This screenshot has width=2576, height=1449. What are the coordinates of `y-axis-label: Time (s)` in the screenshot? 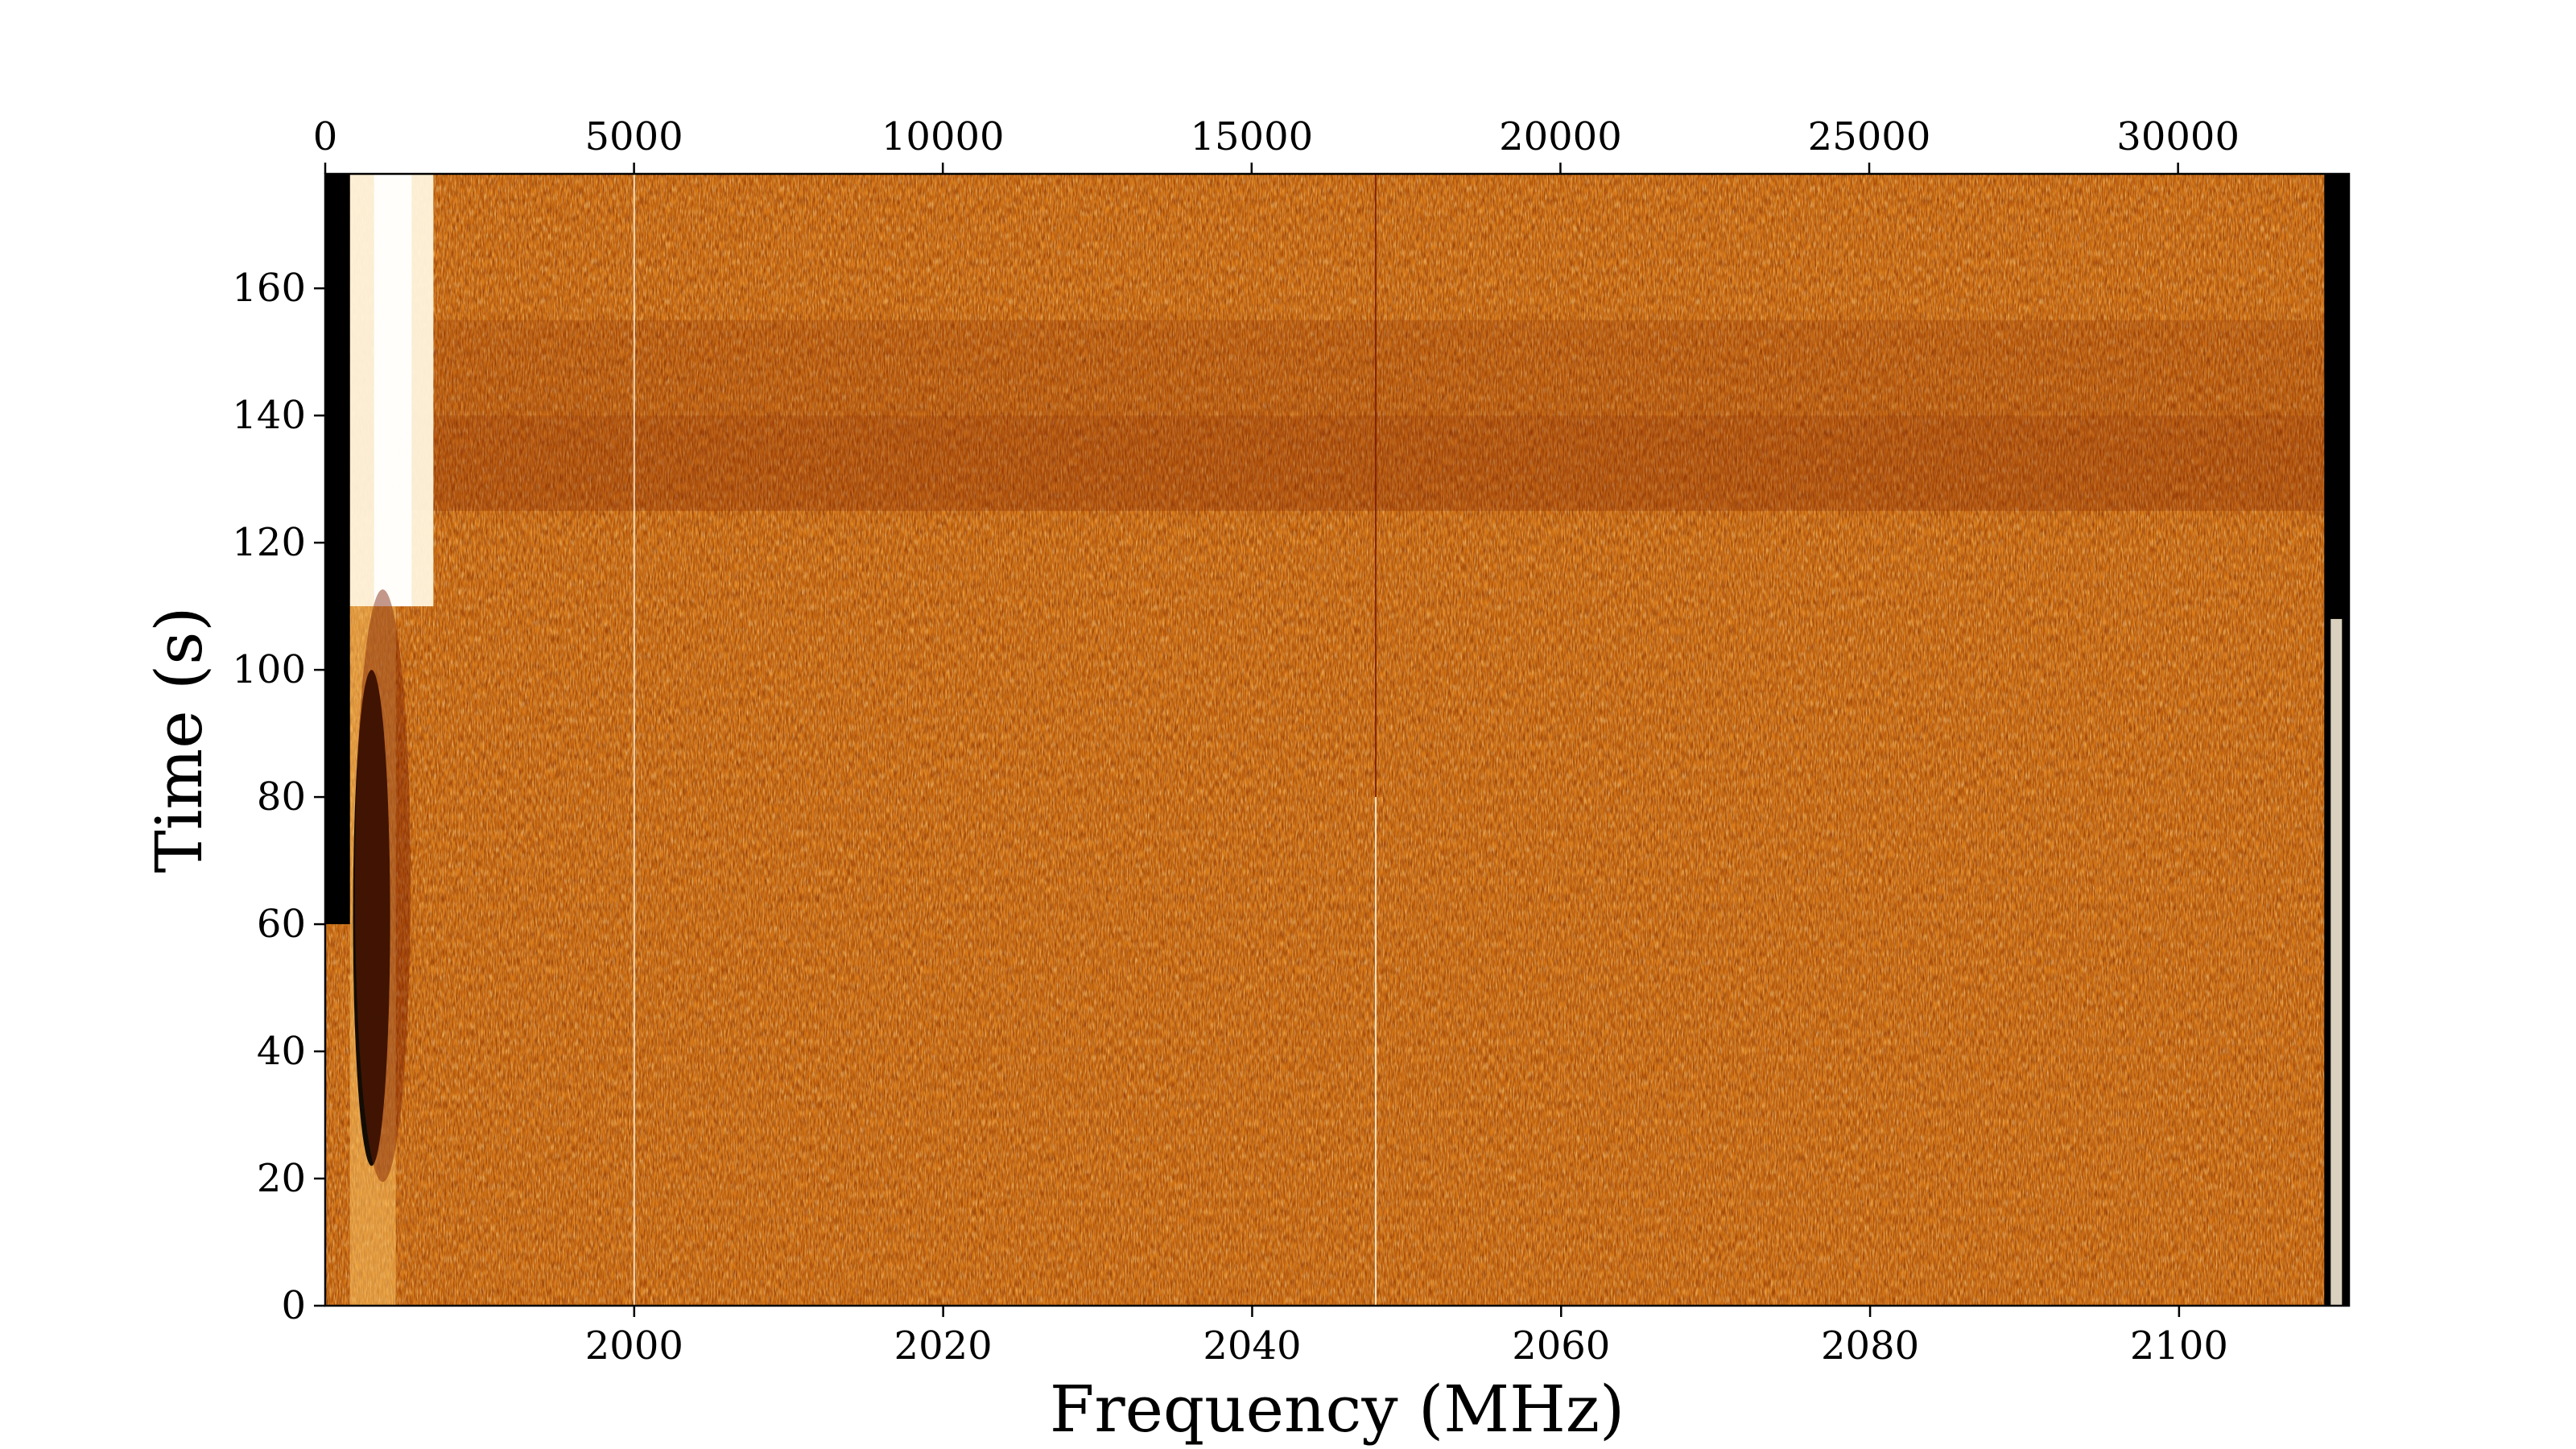 It's located at (179, 739).